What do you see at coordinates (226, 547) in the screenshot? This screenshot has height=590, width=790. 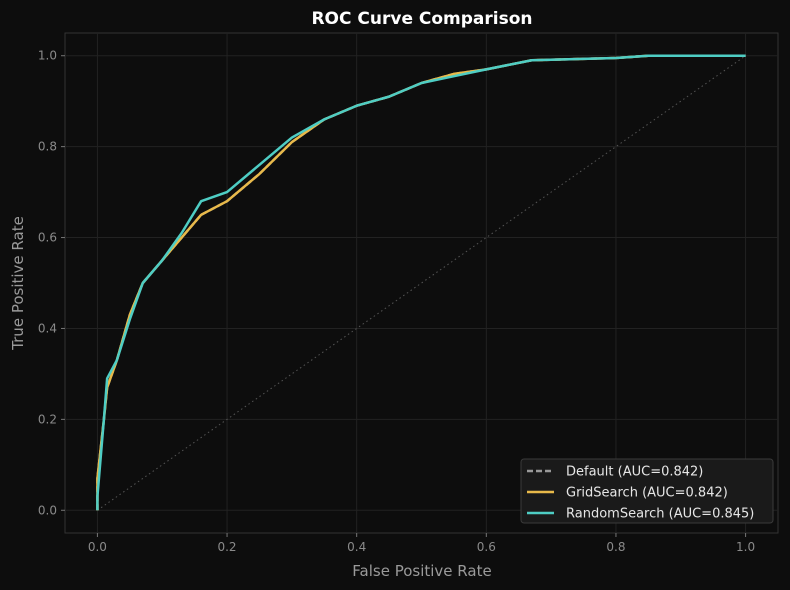 I see `x-tick-label: 0.2` at bounding box center [226, 547].